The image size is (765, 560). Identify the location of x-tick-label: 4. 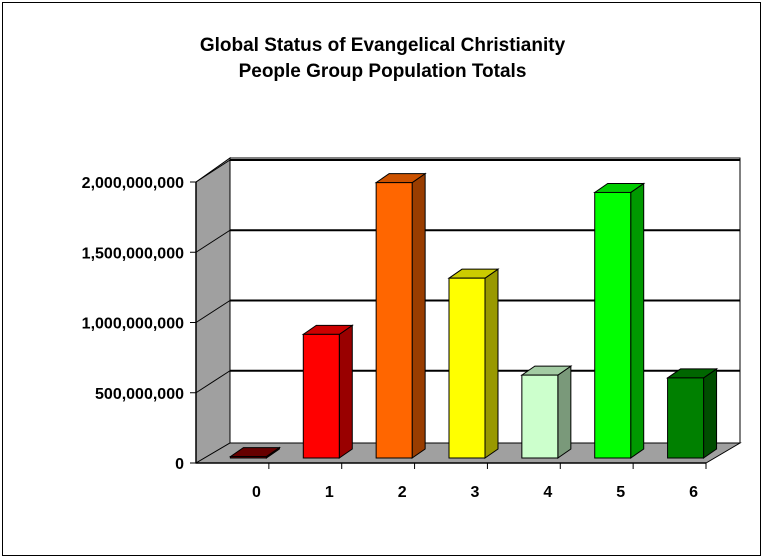
(547, 492).